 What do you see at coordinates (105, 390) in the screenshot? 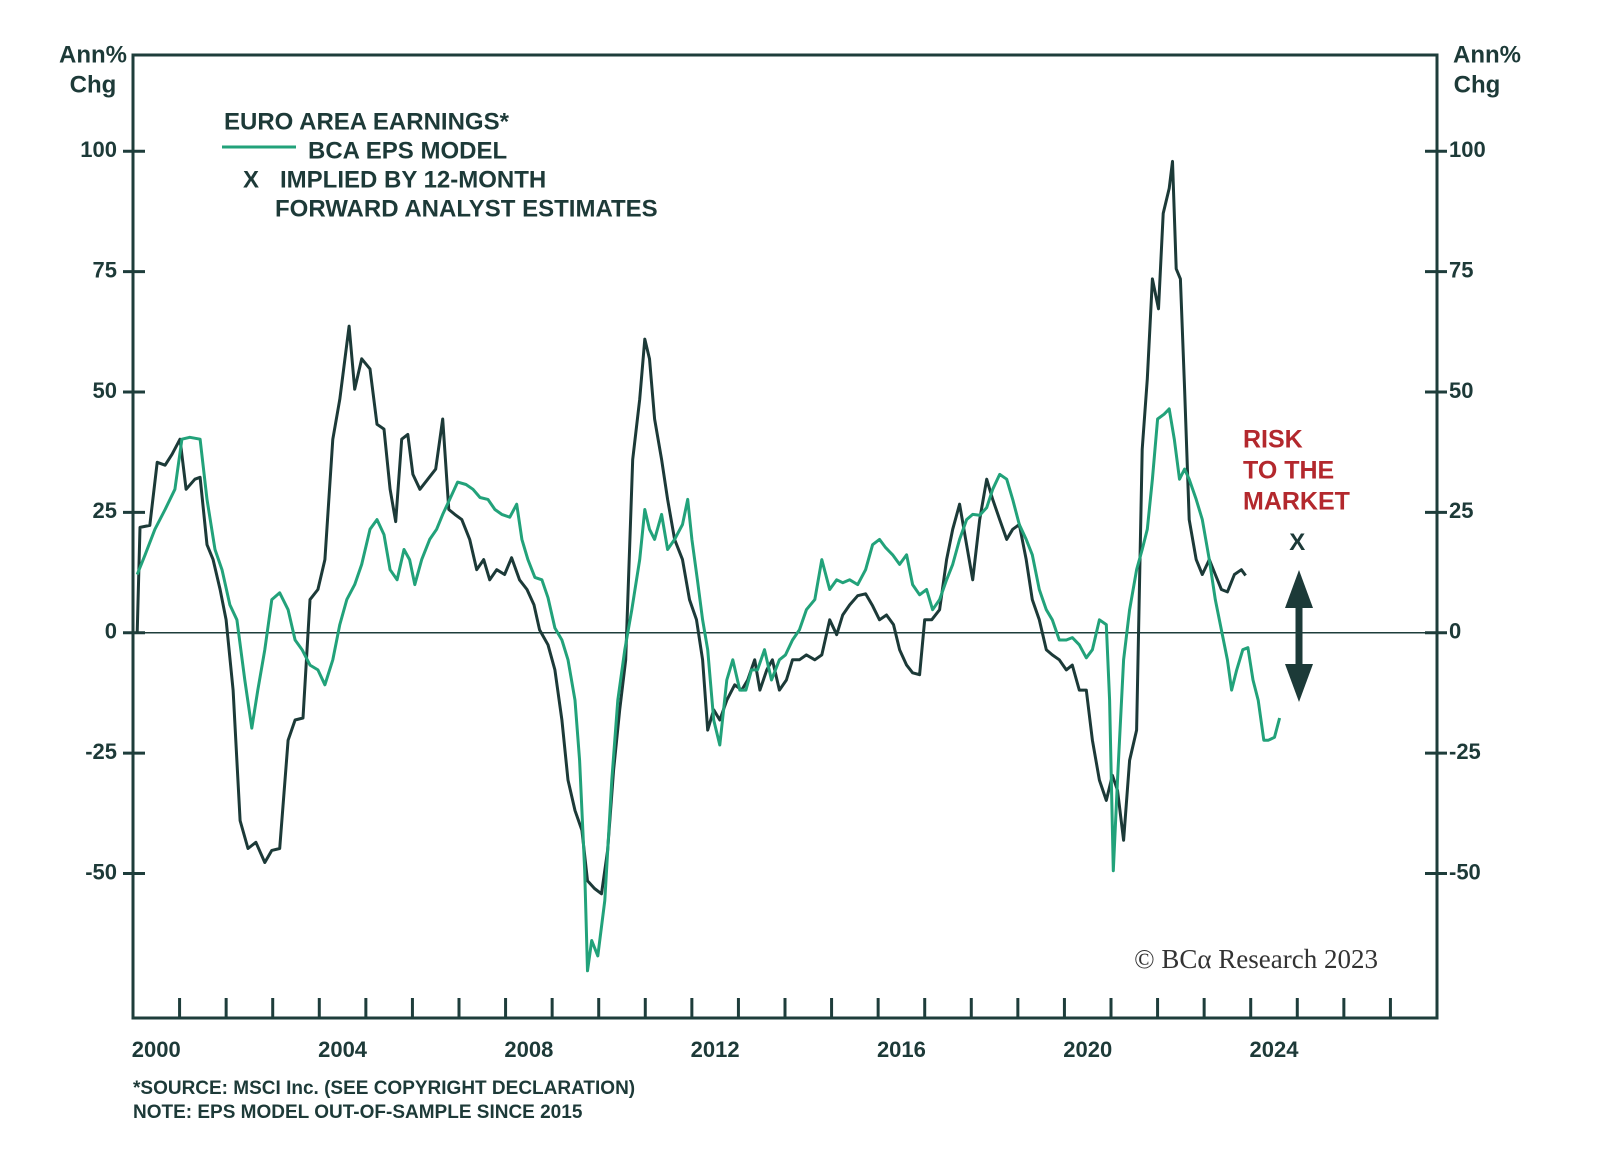
I see `y-tick-label: 50` at bounding box center [105, 390].